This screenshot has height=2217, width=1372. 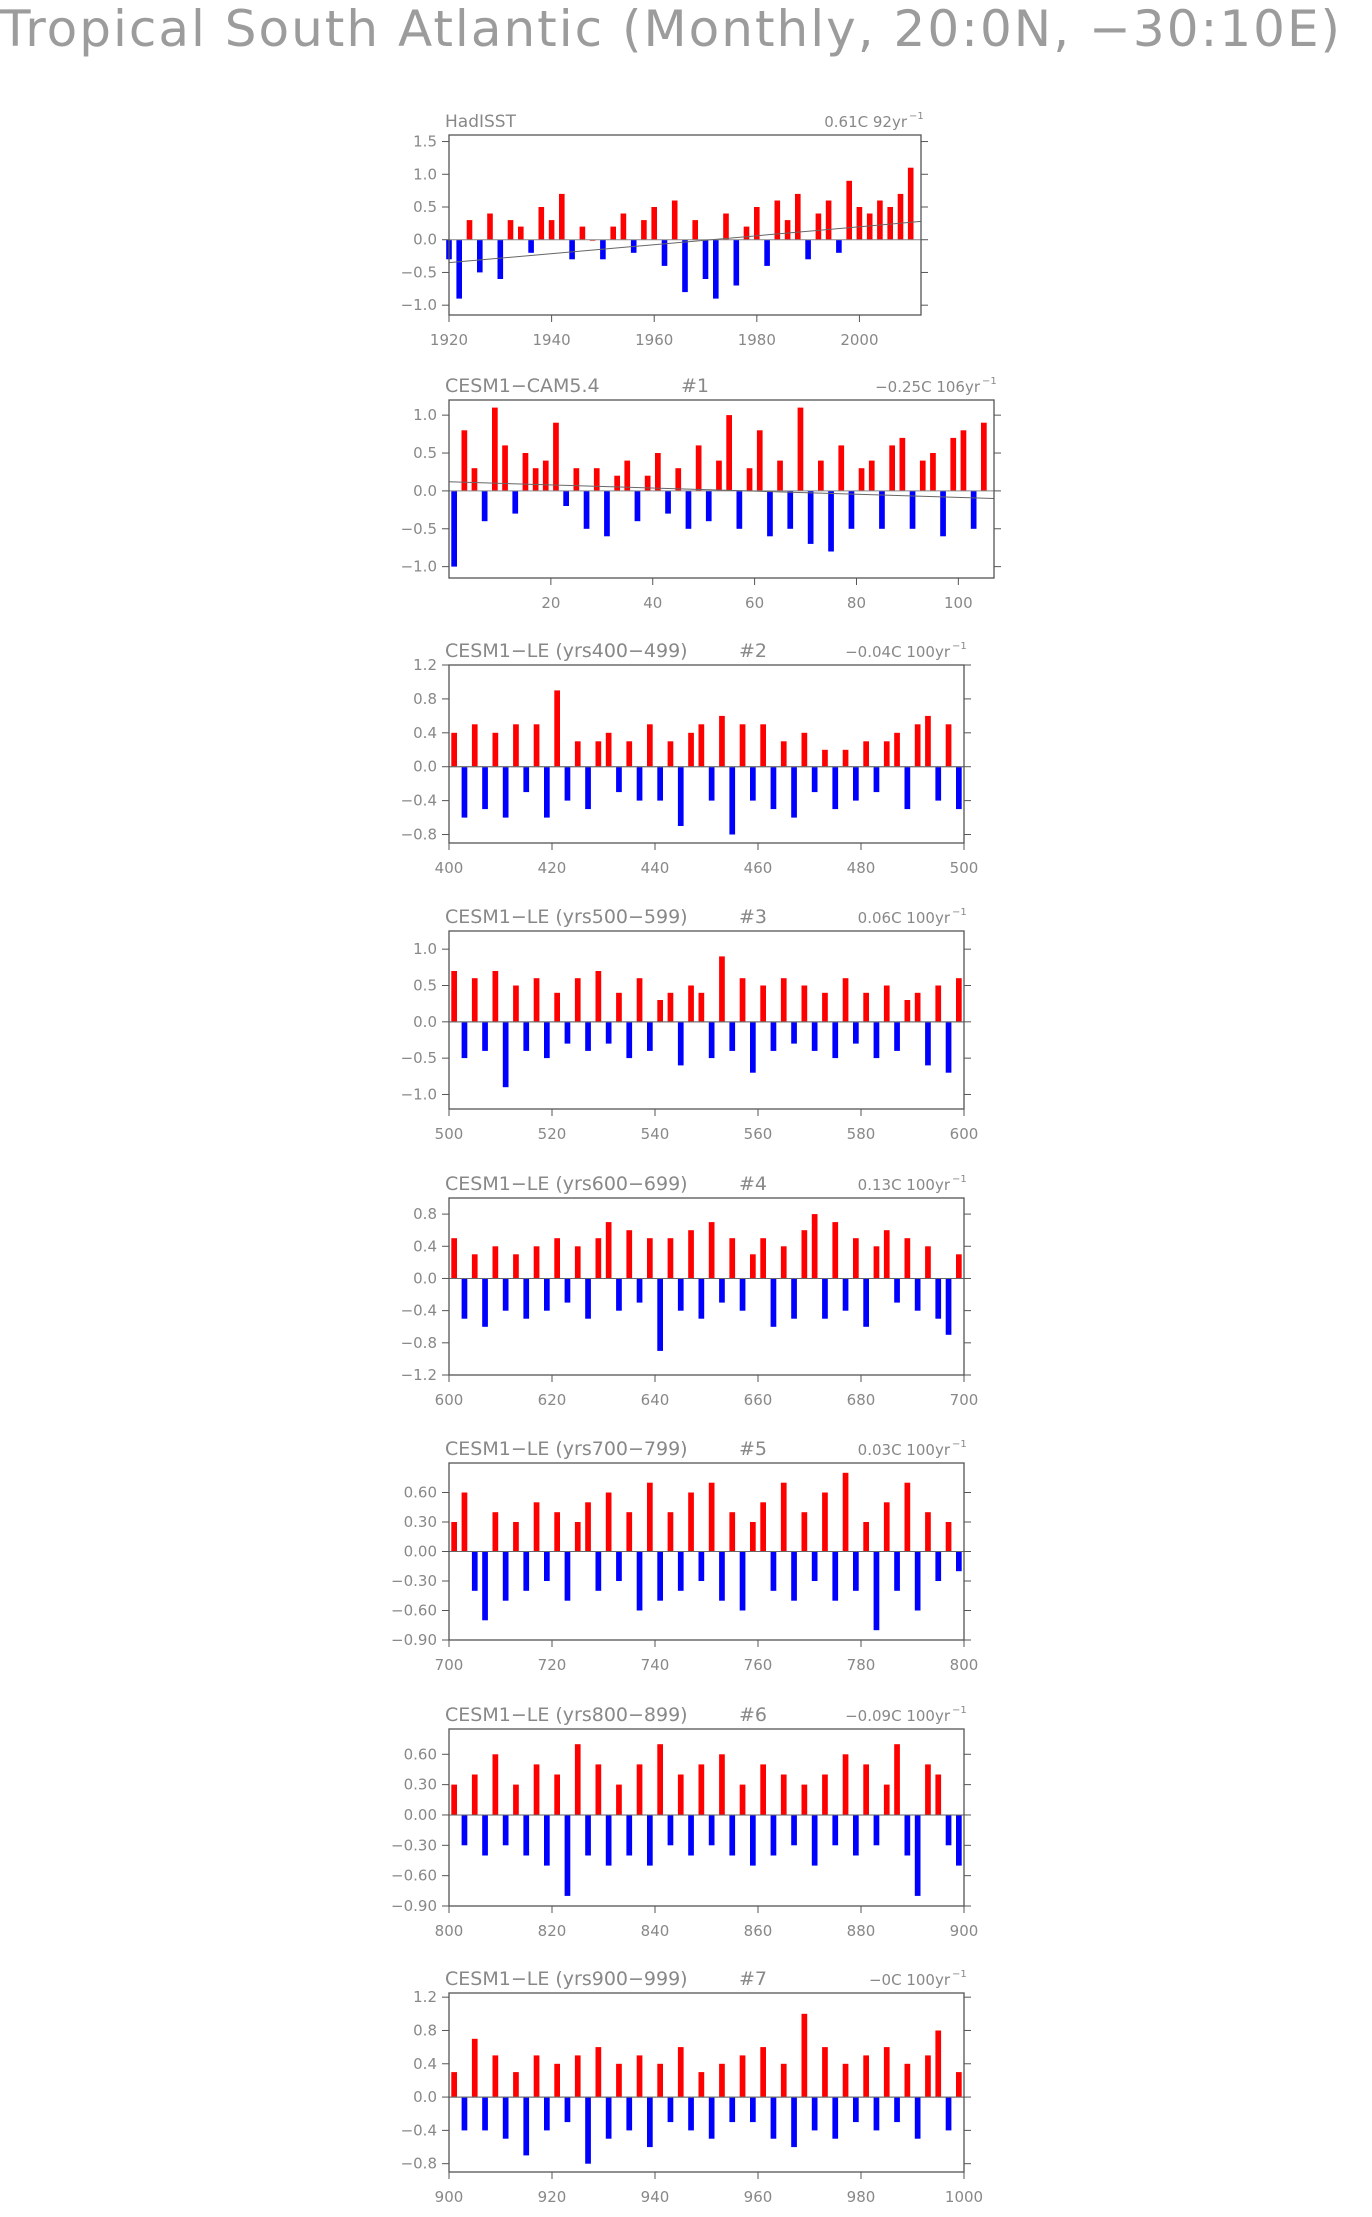 I want to click on y-tick-label: −0.30, so click(x=414, y=1581).